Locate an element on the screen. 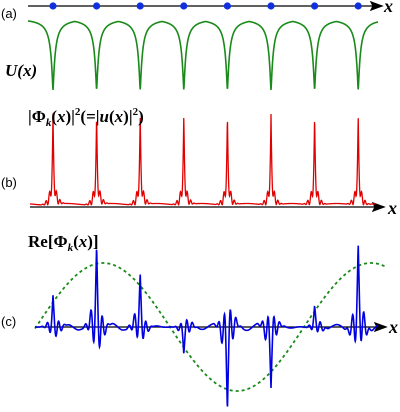 The height and width of the screenshot is (412, 400). atoms is located at coordinates (205, 6).